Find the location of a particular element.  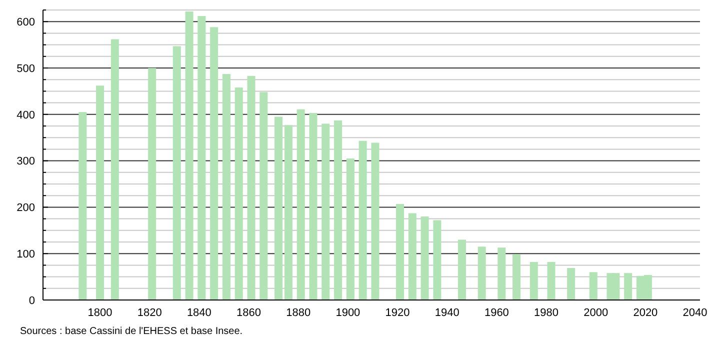

x-tick-label: 2040 is located at coordinates (695, 313).